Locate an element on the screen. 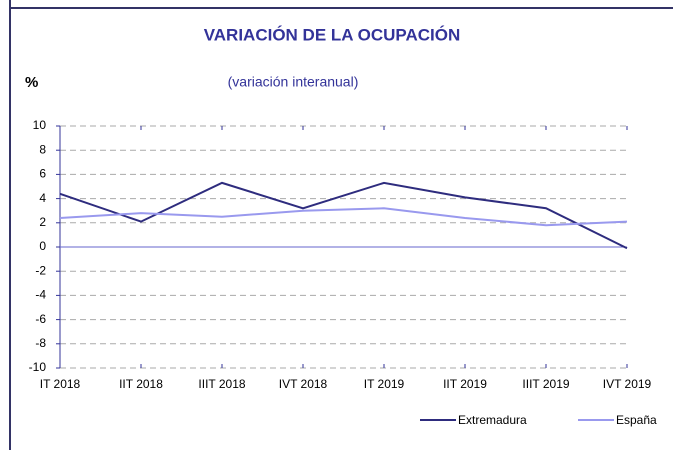  chart-subtitle: (variación interanual) is located at coordinates (293, 82).